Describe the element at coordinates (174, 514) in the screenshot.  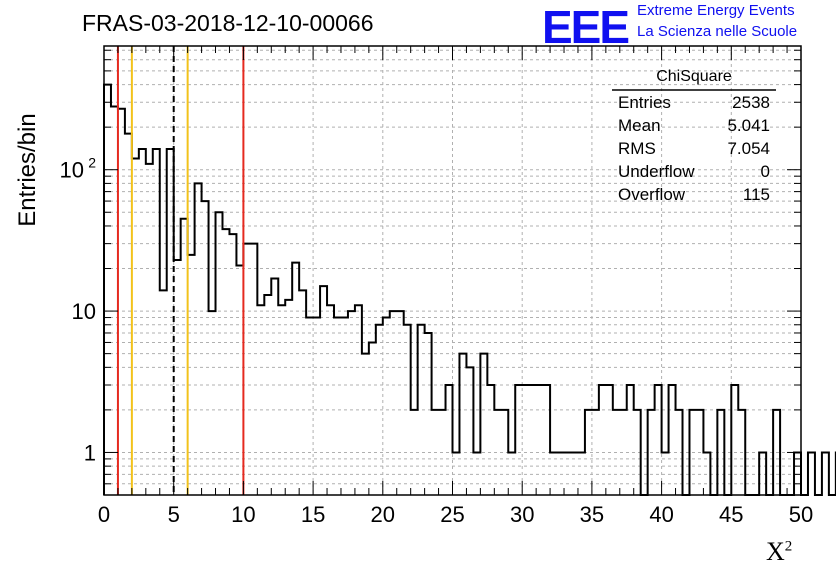
I see `x-tick-label: 5` at that location.